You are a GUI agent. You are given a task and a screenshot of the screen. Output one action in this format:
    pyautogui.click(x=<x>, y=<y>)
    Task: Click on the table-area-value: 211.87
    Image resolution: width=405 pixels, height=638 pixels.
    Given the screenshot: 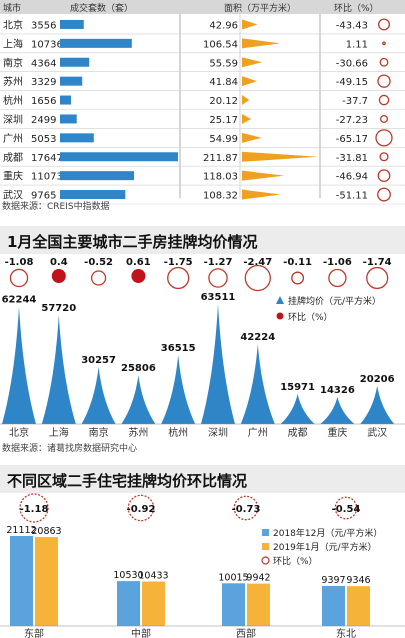 What is the action you would take?
    pyautogui.click(x=220, y=158)
    